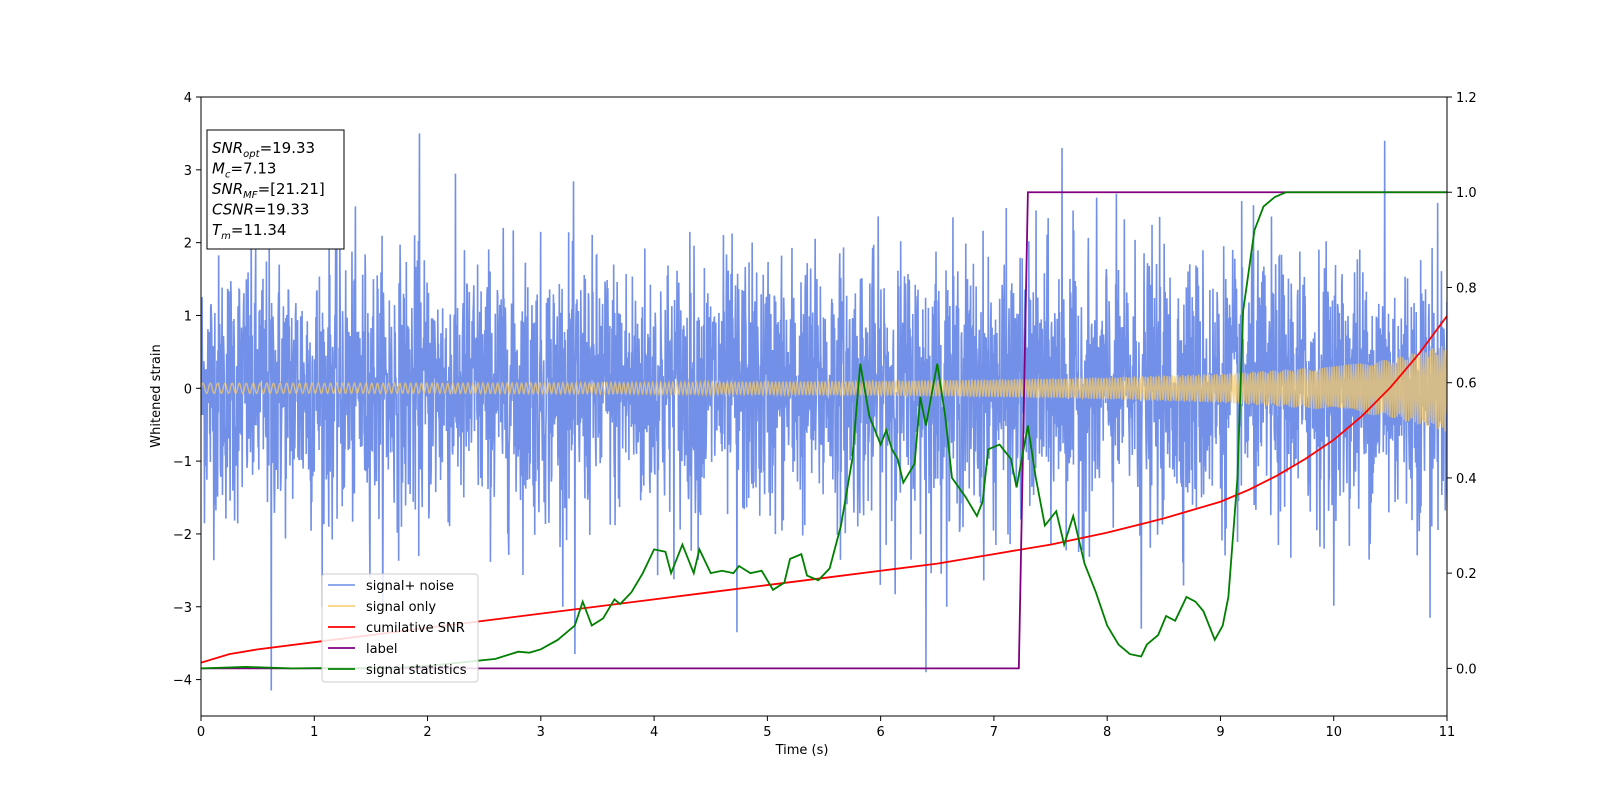 This screenshot has height=800, width=1600. I want to click on svg-text: cumilative SNR, so click(415, 628).